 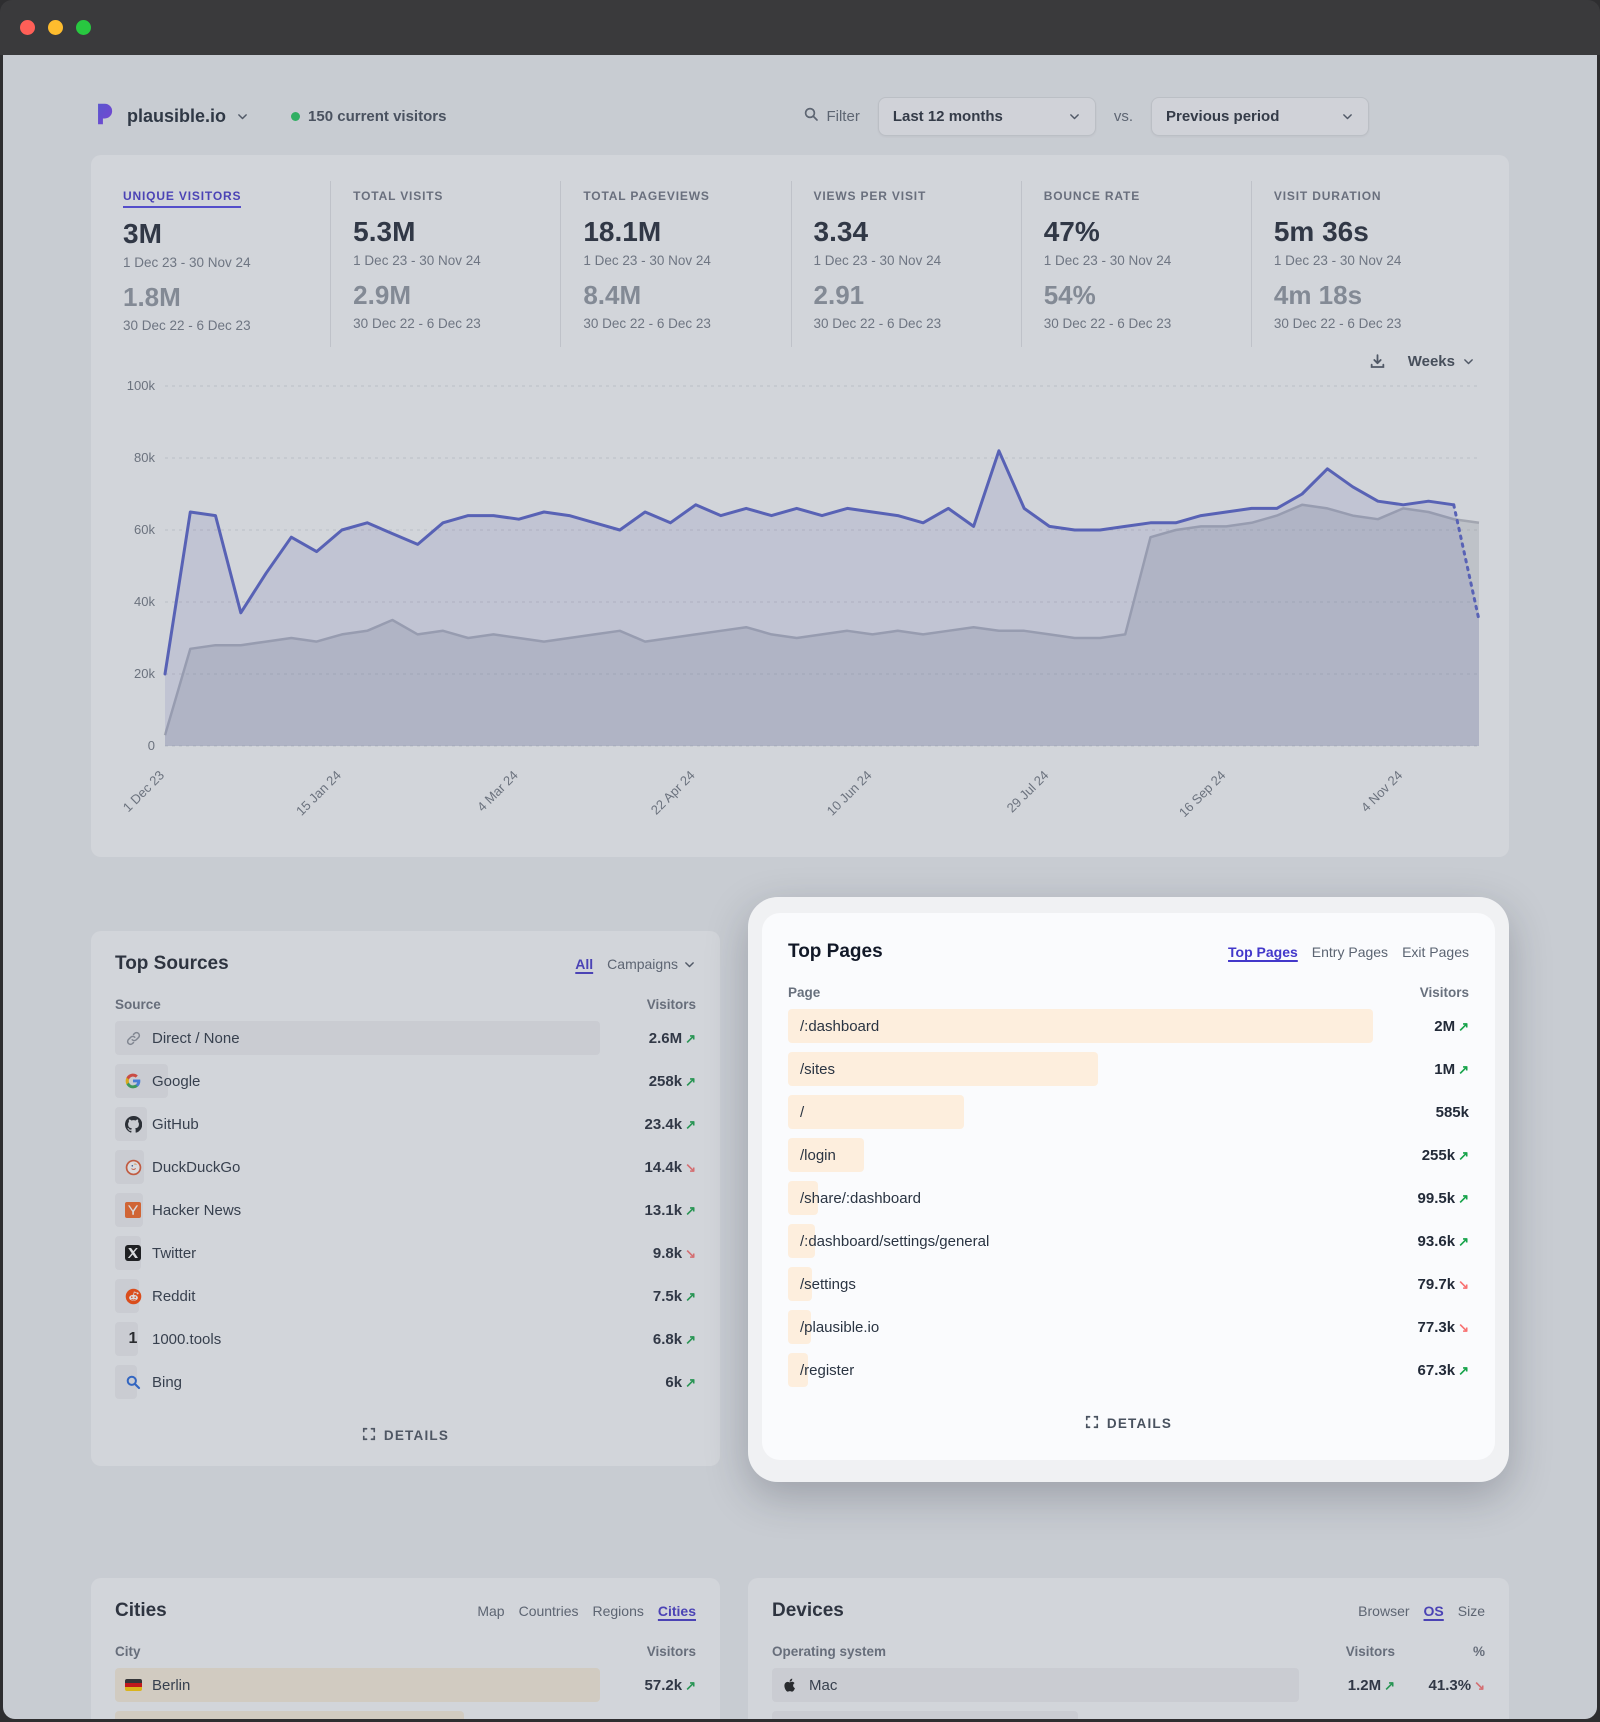 I want to click on tab-map: Map, so click(x=491, y=1611).